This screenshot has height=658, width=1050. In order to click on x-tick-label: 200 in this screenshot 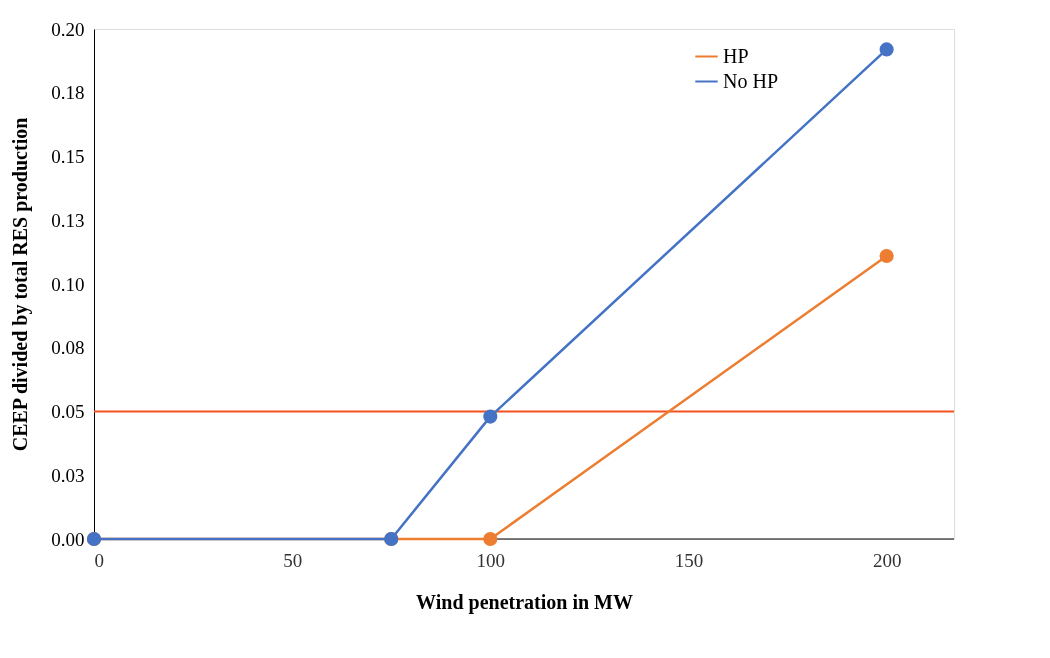, I will do `click(887, 560)`.